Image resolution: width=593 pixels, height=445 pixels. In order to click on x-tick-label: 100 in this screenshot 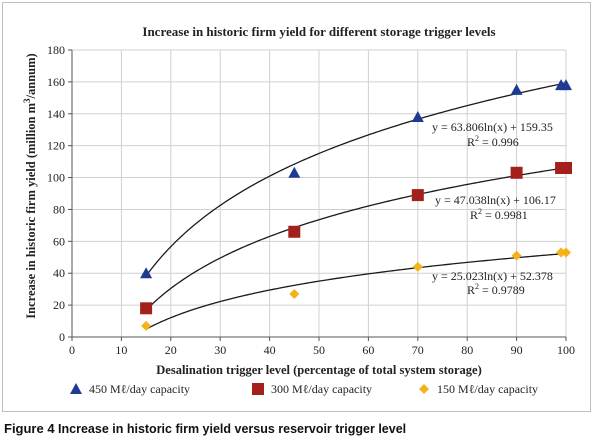, I will do `click(566, 350)`.